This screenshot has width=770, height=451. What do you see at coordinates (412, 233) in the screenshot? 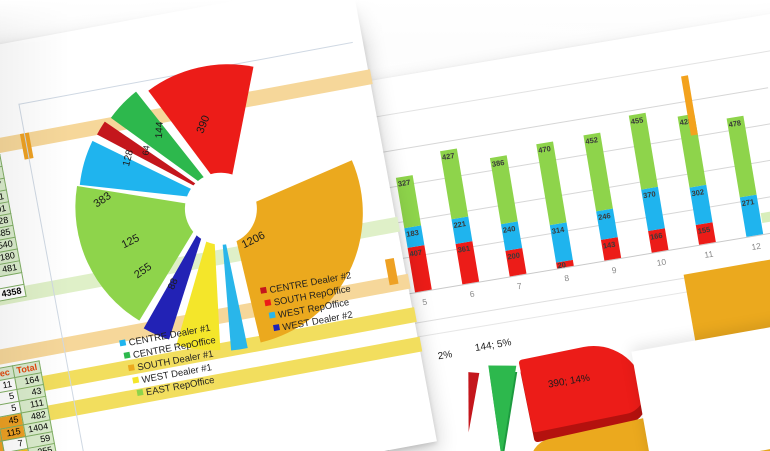
I see `bar-value-cyan: 183` at bounding box center [412, 233].